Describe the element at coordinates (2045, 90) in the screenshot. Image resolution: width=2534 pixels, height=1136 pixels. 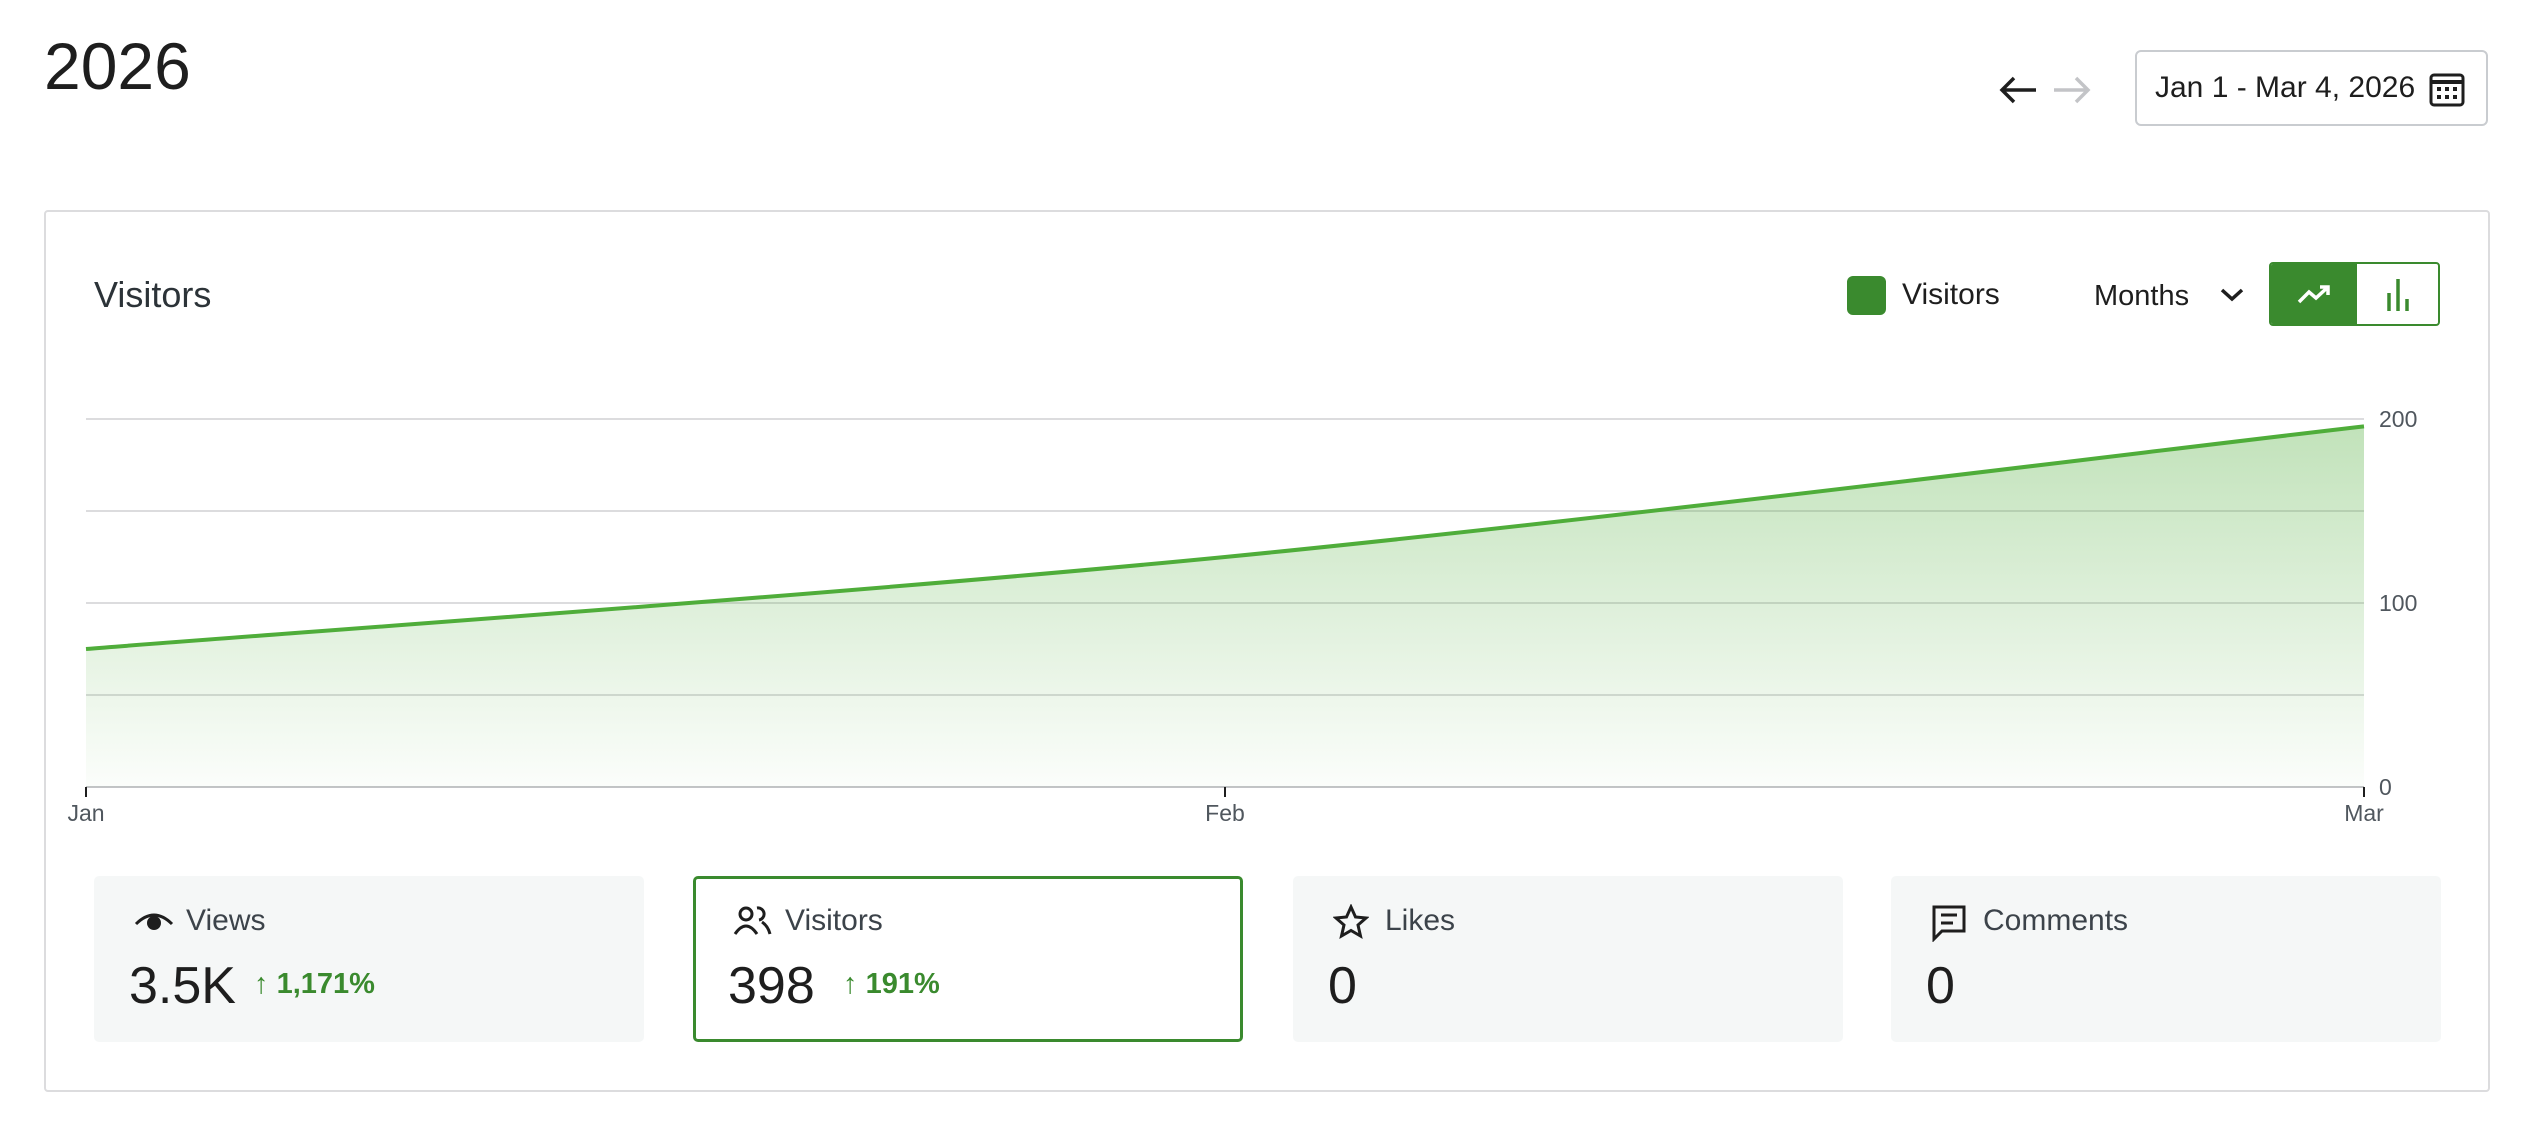
I see `period-nav` at that location.